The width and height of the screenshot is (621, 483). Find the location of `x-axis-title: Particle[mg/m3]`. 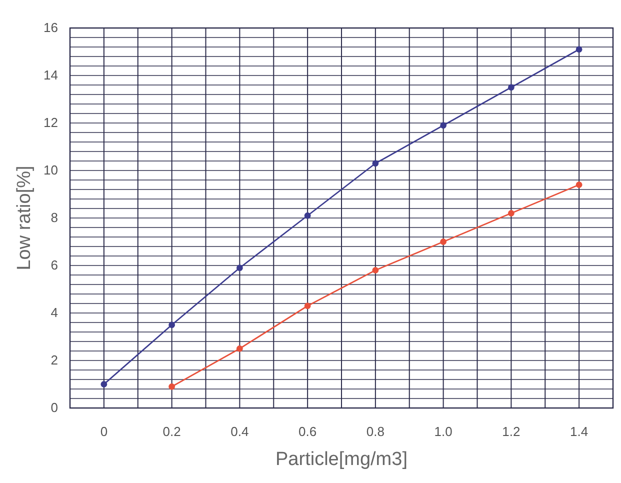

x-axis-title: Particle[mg/m3] is located at coordinates (342, 459).